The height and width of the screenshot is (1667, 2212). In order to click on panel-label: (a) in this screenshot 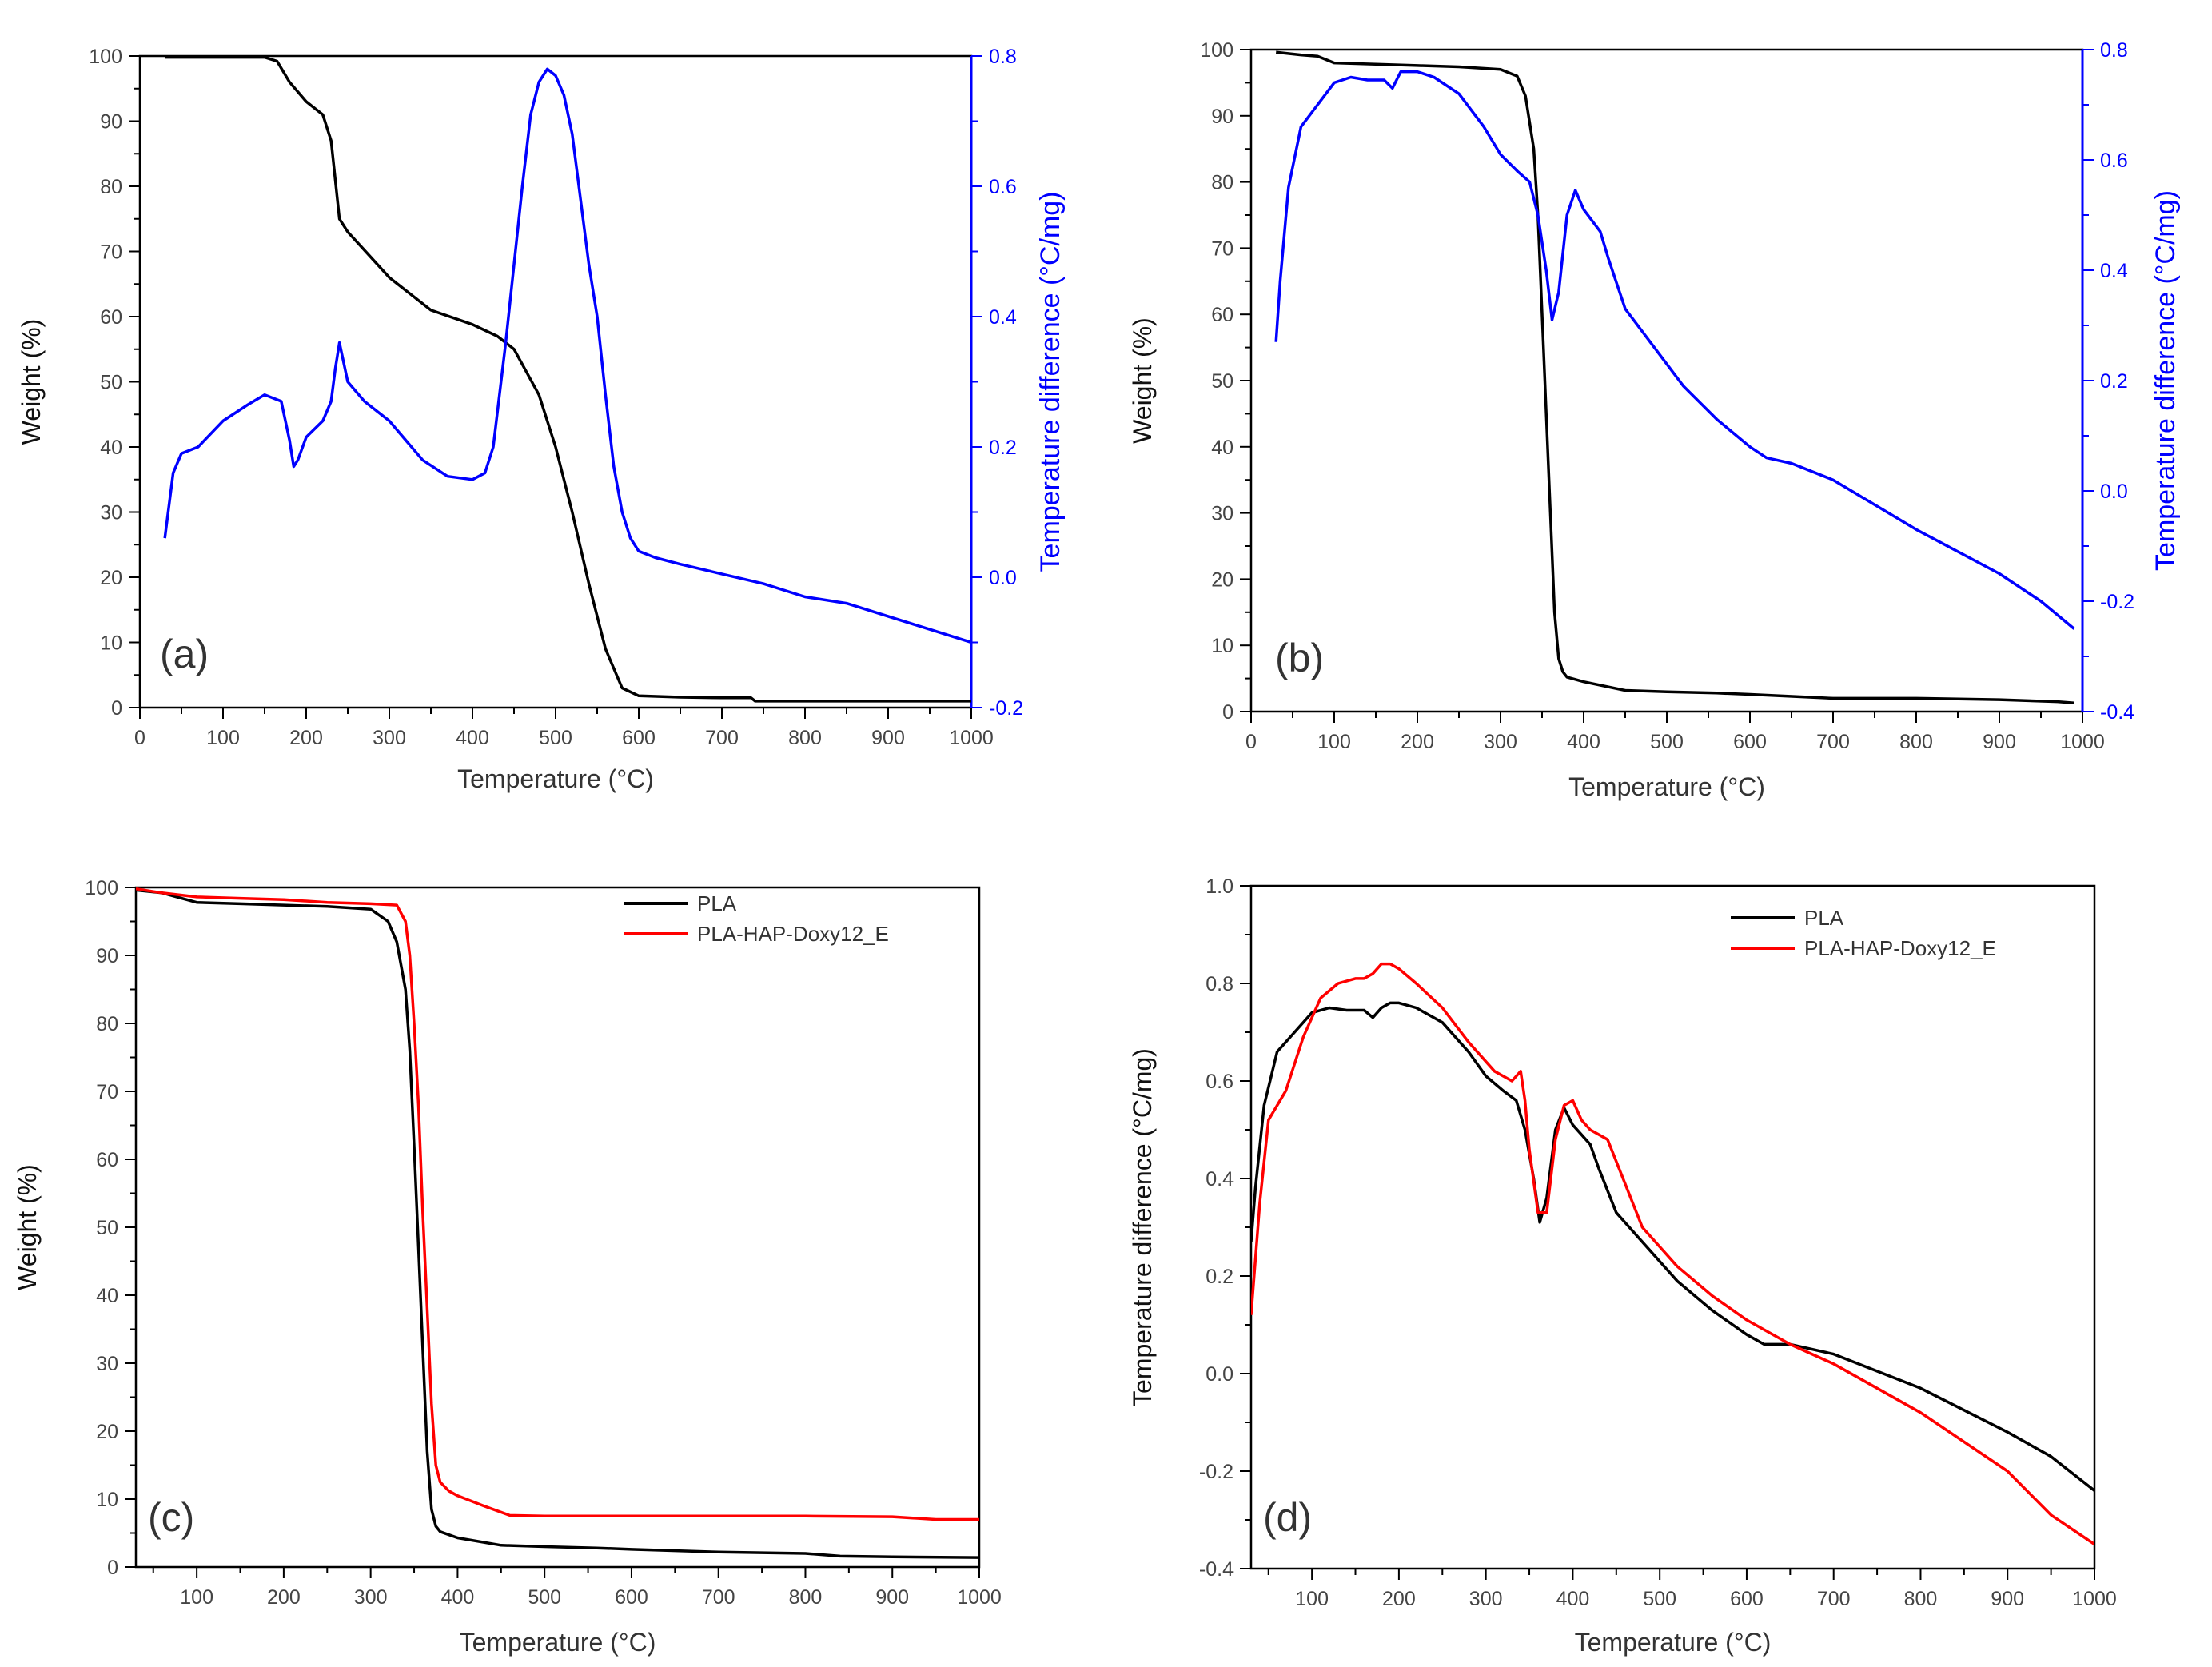, I will do `click(184, 654)`.